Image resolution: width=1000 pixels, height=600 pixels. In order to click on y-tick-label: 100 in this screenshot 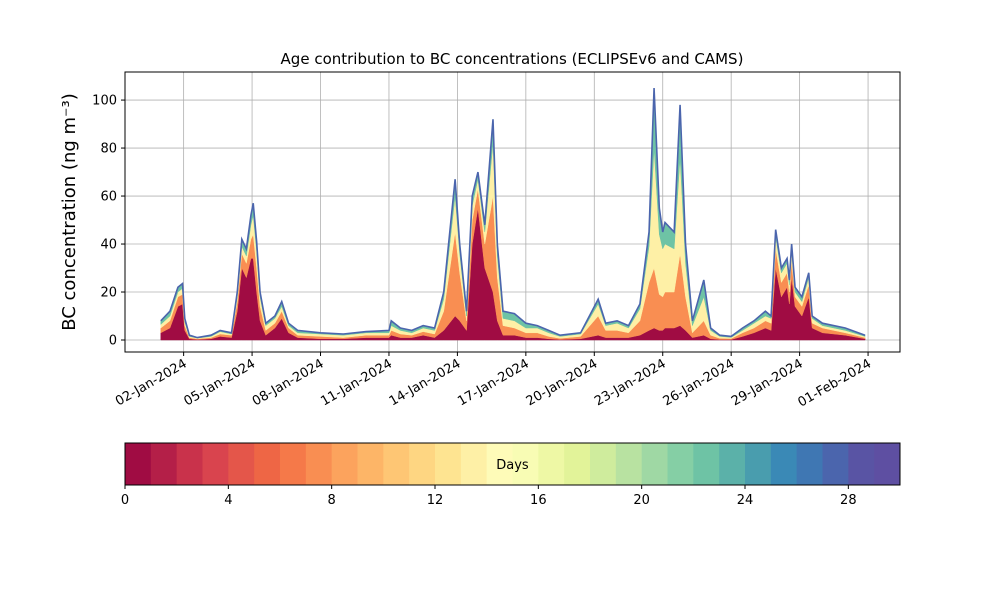, I will do `click(104, 101)`.